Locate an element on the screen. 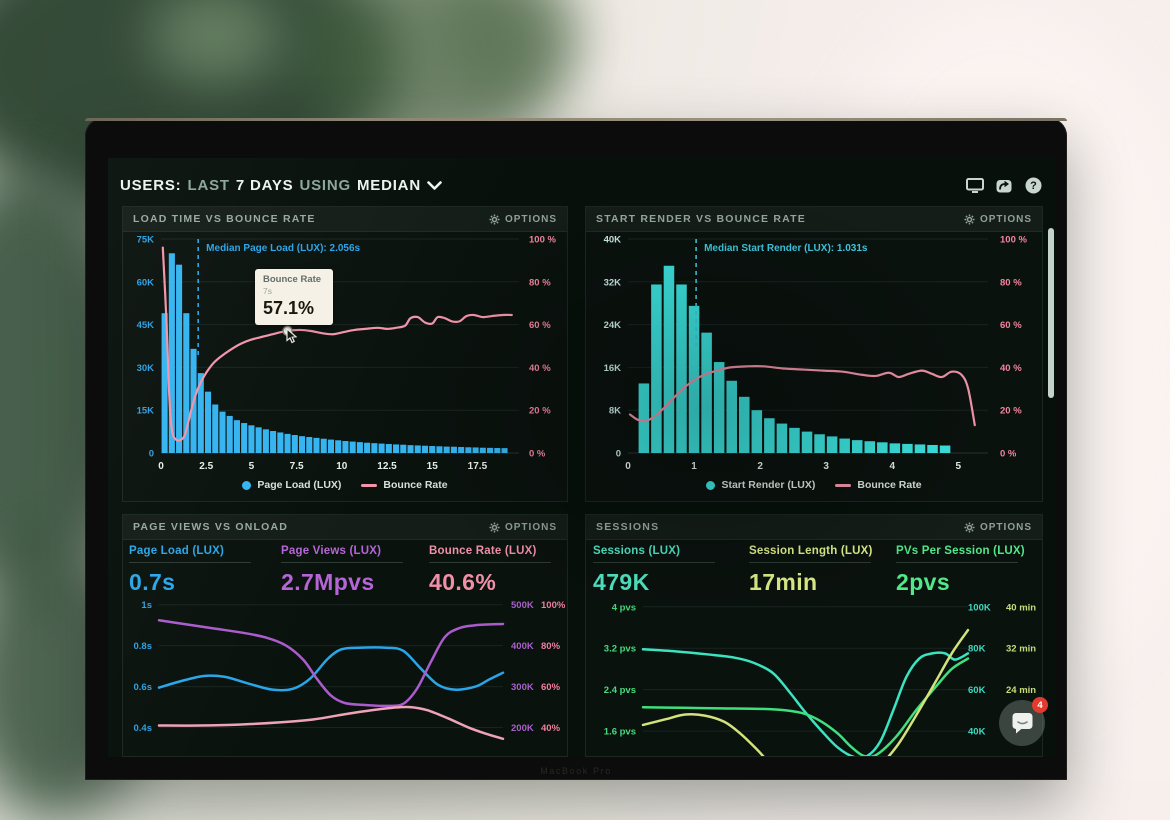 The width and height of the screenshot is (1170, 820). chat-widget: 4 is located at coordinates (1023, 721).